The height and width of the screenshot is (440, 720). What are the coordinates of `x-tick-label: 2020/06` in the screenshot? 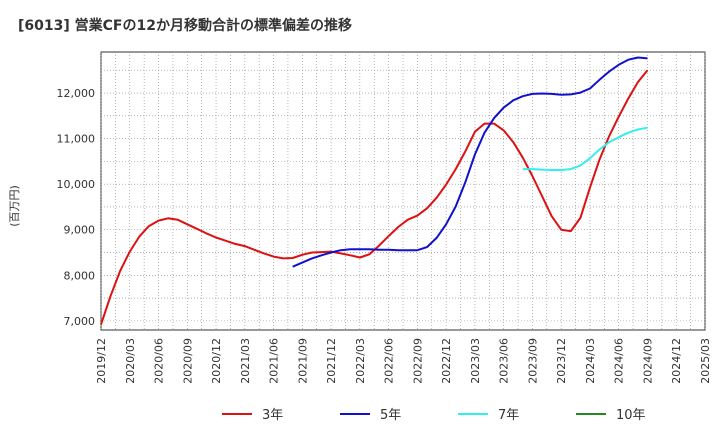 It's located at (159, 361).